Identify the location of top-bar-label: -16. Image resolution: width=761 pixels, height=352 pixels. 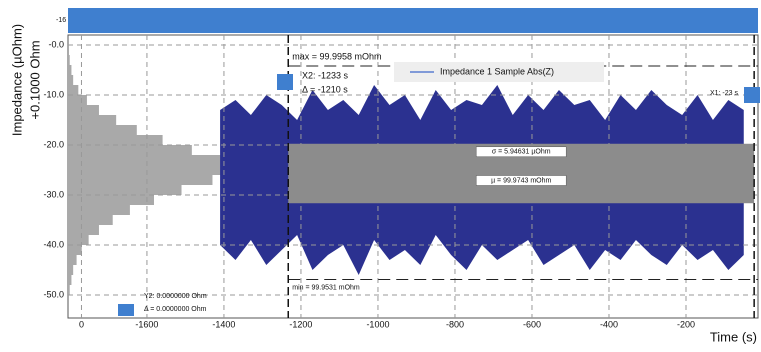
(61, 20).